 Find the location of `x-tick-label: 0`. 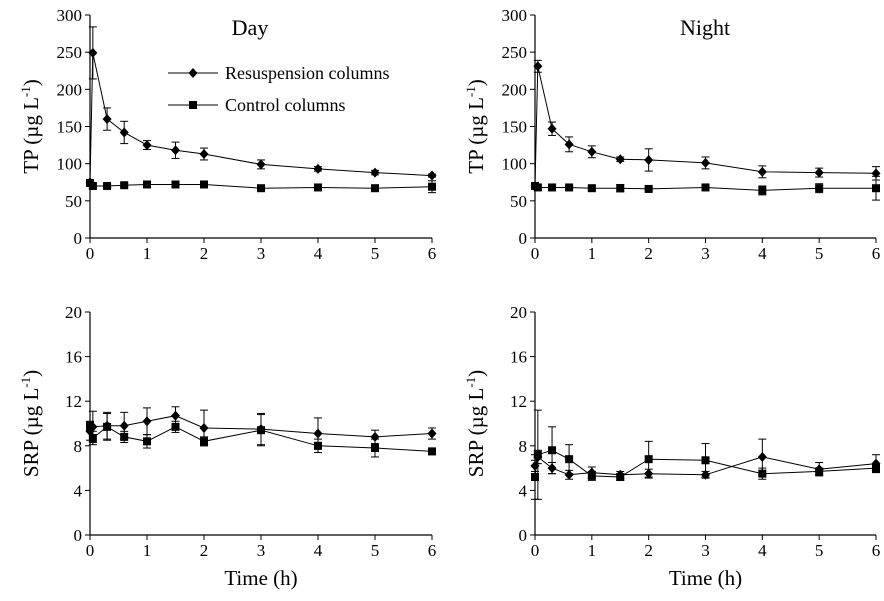

x-tick-label: 0 is located at coordinates (90, 550).